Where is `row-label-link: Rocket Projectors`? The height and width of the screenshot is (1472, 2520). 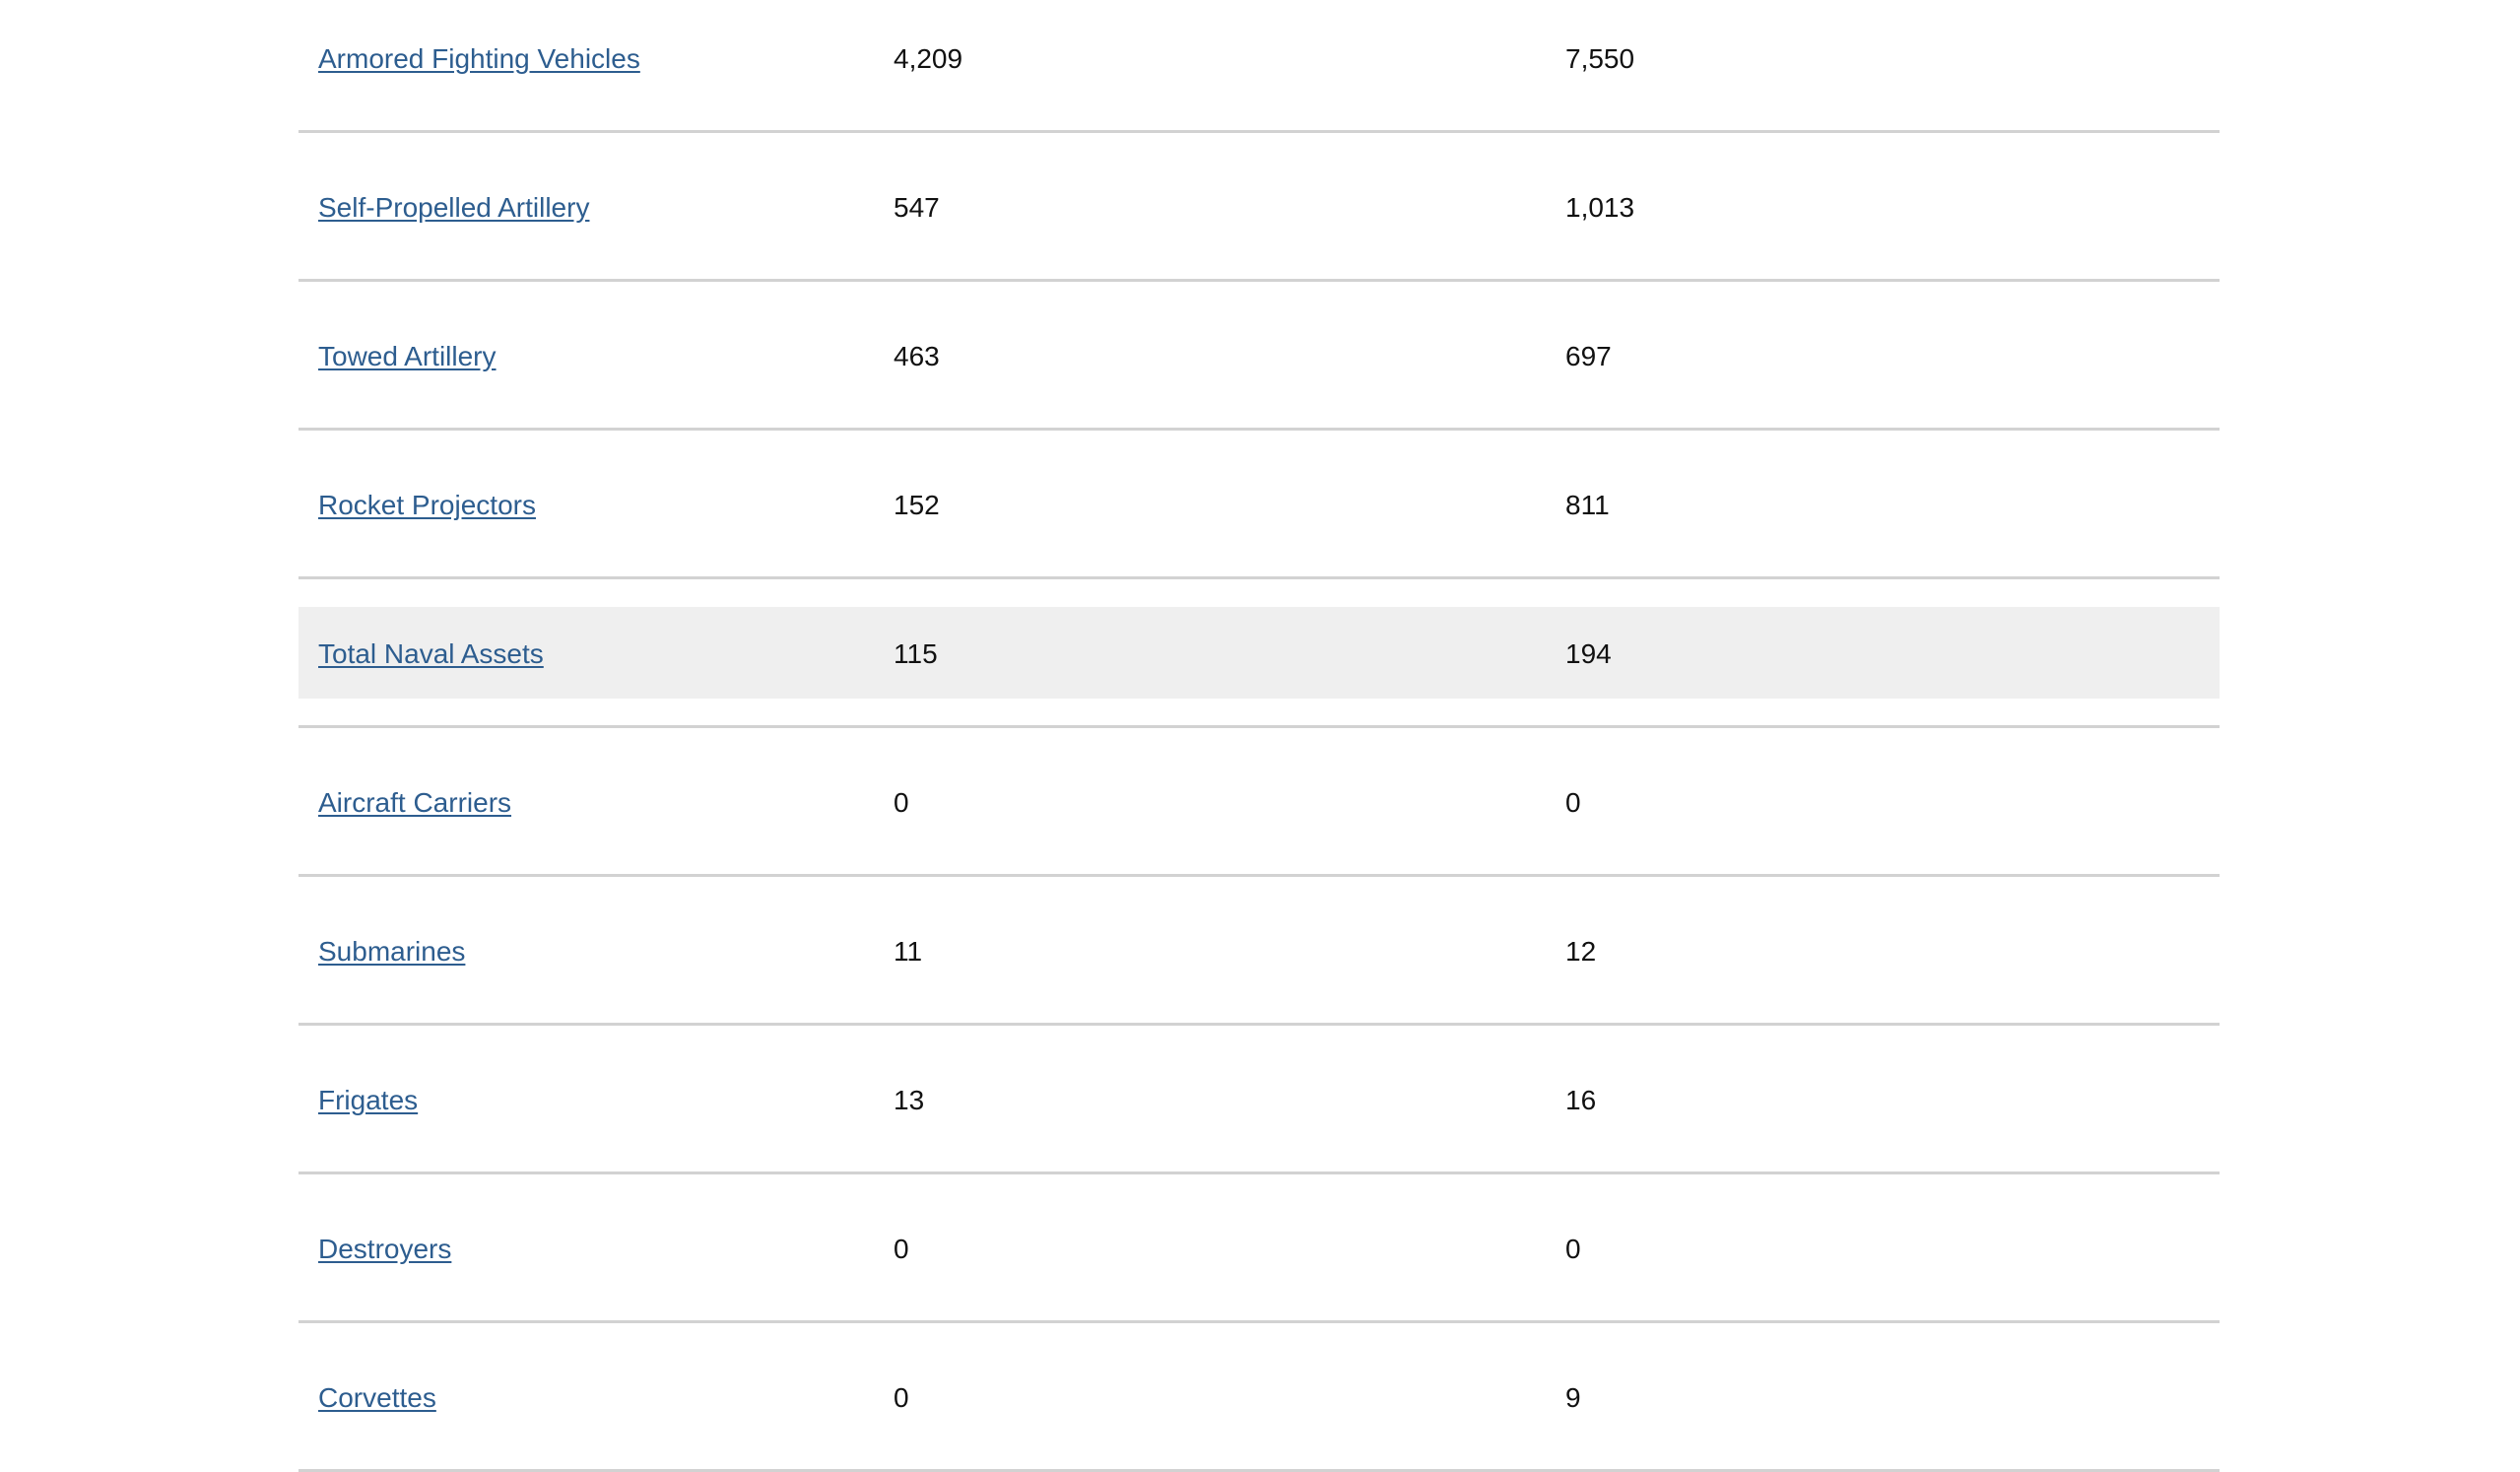
row-label-link: Rocket Projectors is located at coordinates (427, 505).